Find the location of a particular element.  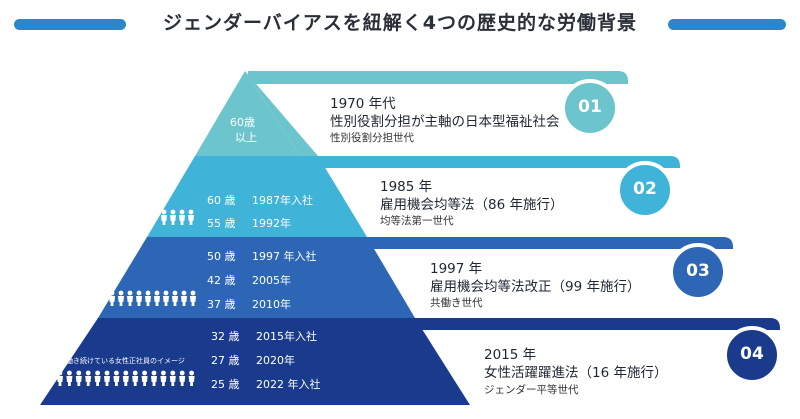

tier-1-generation: 性別役割分担世代 is located at coordinates (372, 138).